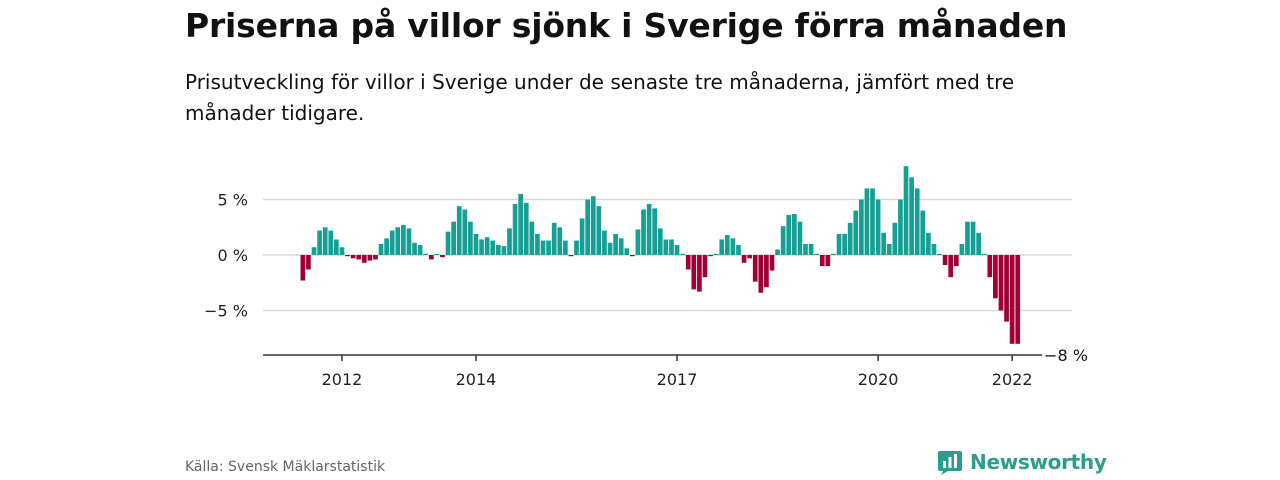 The height and width of the screenshot is (480, 1280). I want to click on min-value-annotation: −8 %, so click(1066, 355).